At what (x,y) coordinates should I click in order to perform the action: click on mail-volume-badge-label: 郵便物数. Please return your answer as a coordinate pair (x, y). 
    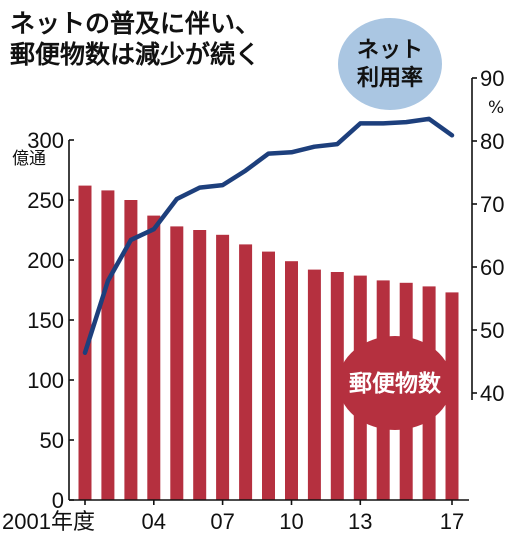
    Looking at the image, I should click on (395, 383).